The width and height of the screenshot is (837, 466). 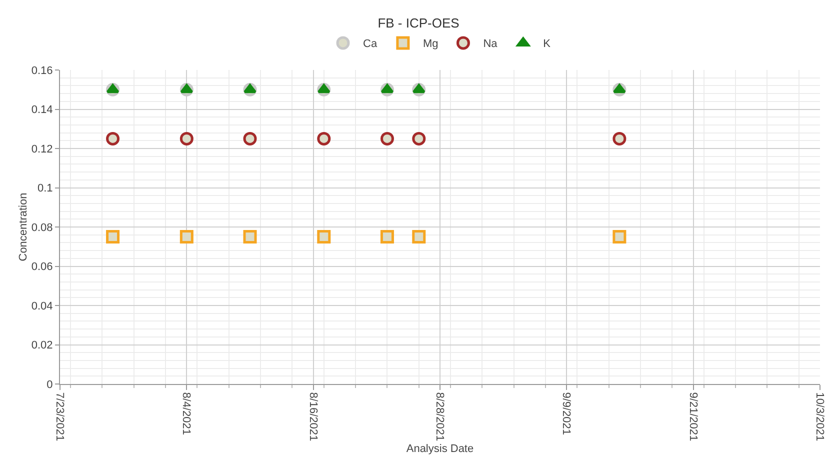 What do you see at coordinates (419, 23) in the screenshot?
I see `chart-title: FB - ICP-OES` at bounding box center [419, 23].